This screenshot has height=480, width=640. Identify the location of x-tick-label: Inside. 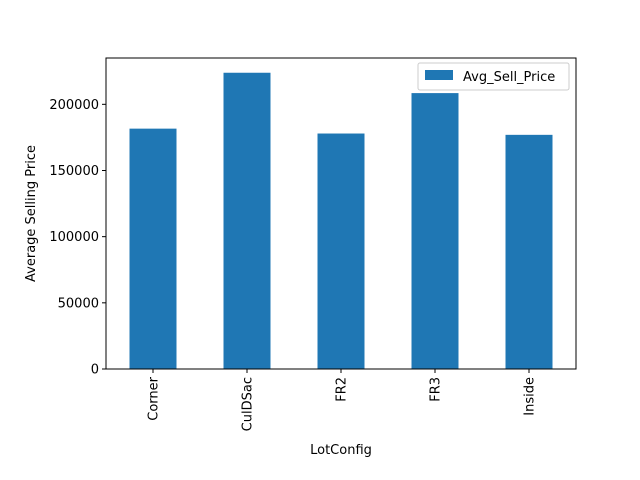
(530, 396).